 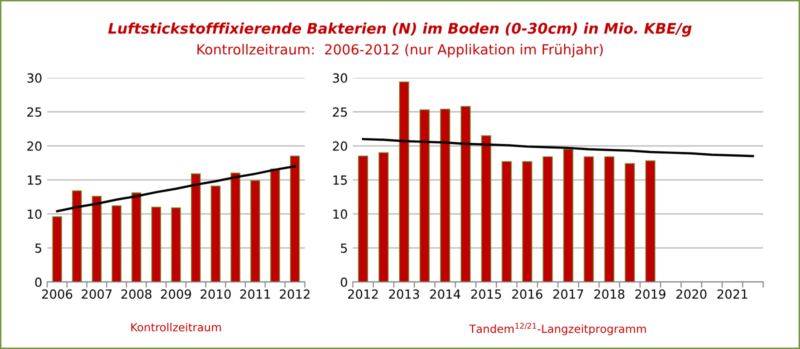 I want to click on x-tick-label: 2019, so click(x=650, y=294).